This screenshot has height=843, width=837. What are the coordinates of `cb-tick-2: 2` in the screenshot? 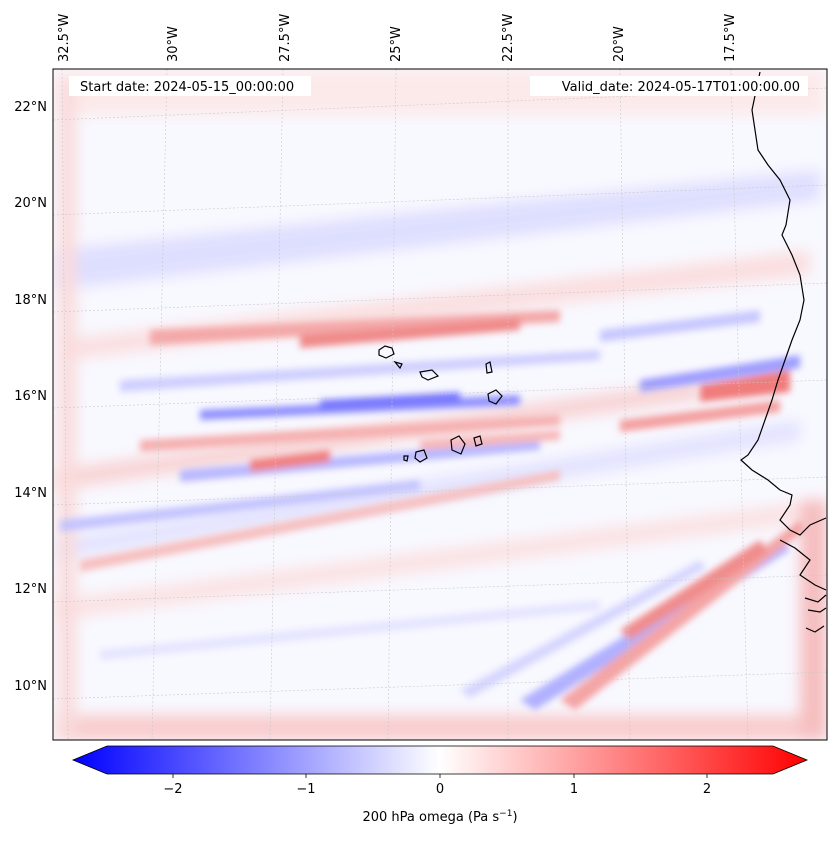 It's located at (707, 789).